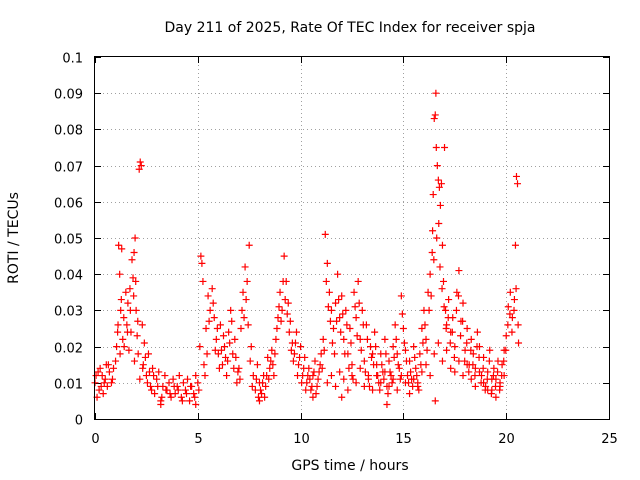  Describe the element at coordinates (68, 204) in the screenshot. I see `y-tick-label: 0.06` at that location.